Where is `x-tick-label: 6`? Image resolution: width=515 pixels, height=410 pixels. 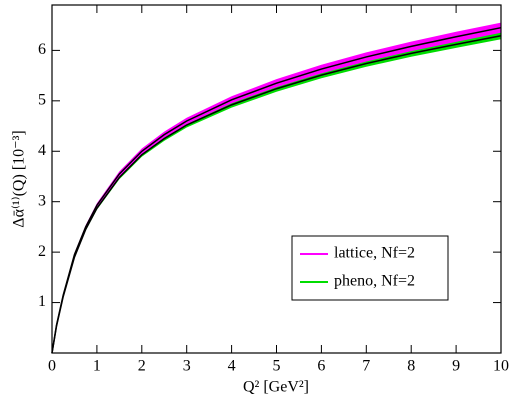
x-tick-label: 6 is located at coordinates (321, 366).